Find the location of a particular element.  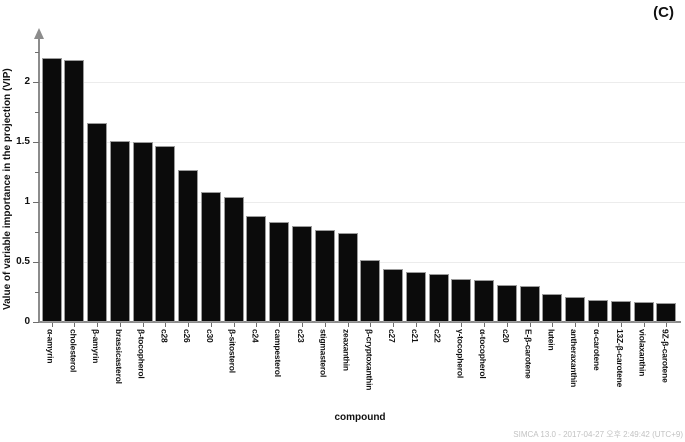

y-tick-label: 1 is located at coordinates (27, 201).